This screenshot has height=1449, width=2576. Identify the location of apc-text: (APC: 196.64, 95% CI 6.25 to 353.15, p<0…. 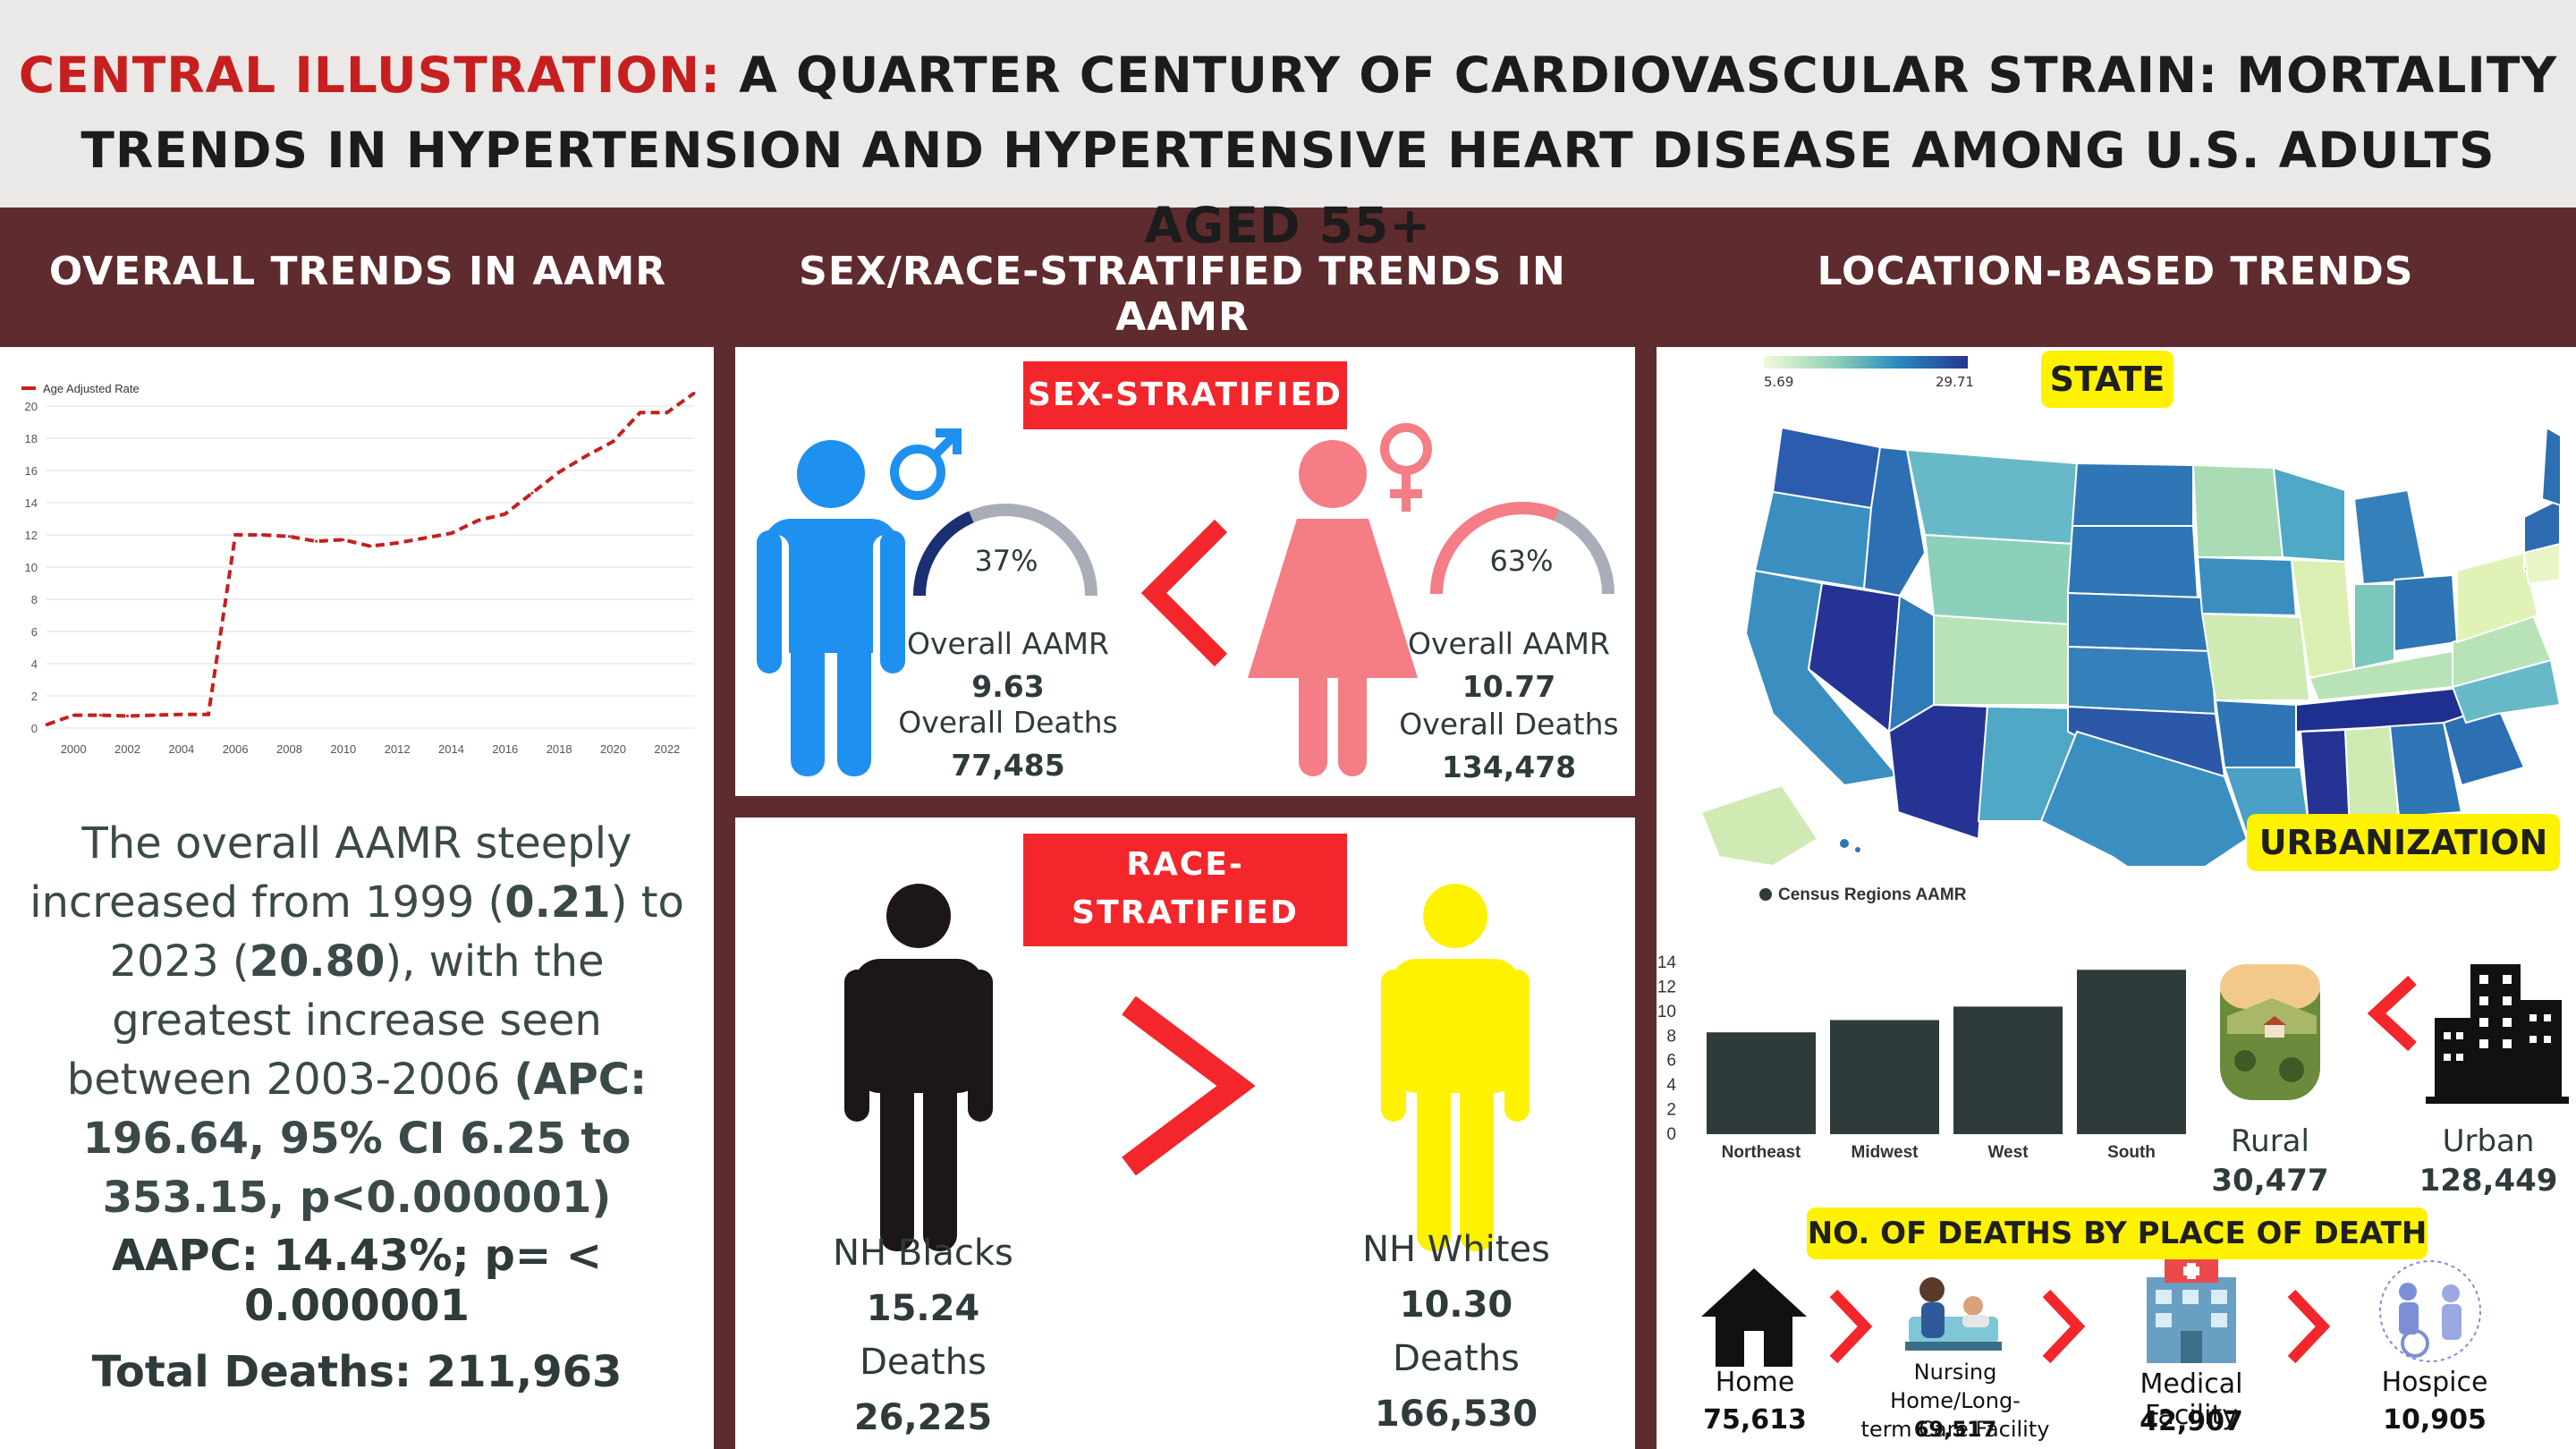
(365, 1139).